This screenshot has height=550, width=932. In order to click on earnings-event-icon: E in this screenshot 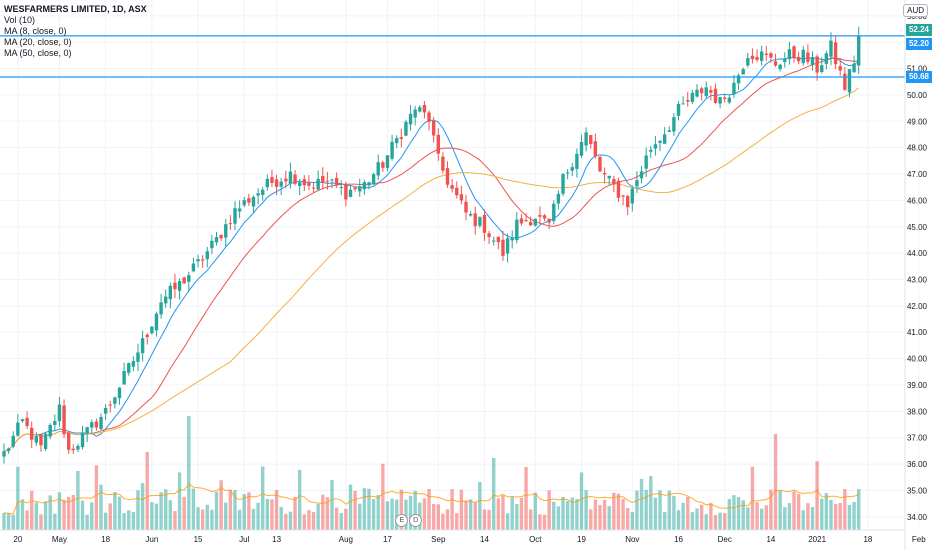, I will do `click(402, 520)`.